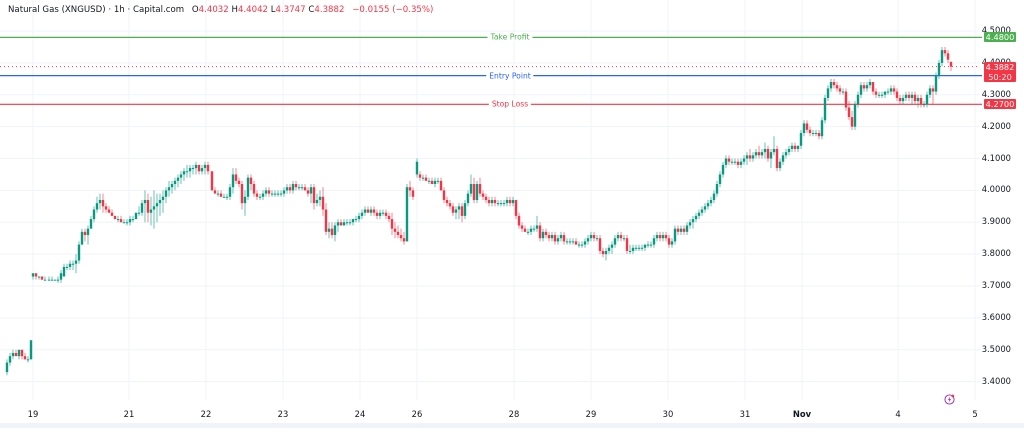  Describe the element at coordinates (510, 37) in the screenshot. I see `take-profit-label: Take Profit` at that location.